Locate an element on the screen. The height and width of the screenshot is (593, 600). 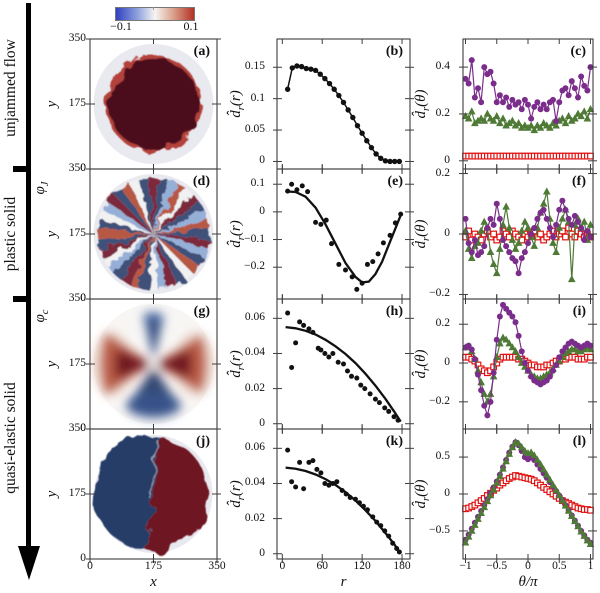
panel-letter-i: (i) is located at coordinates (579, 311).